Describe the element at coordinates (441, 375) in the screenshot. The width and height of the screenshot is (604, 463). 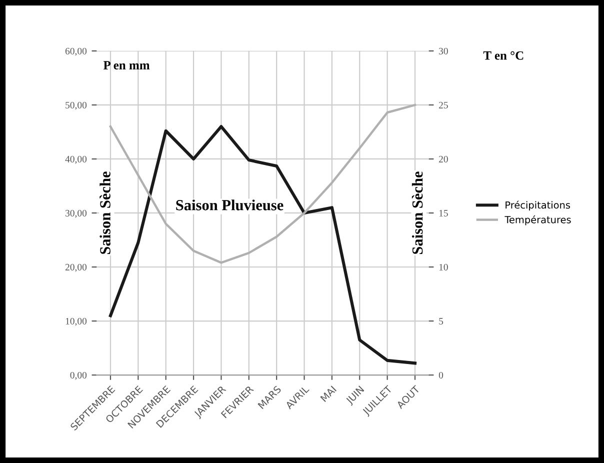
I see `y2-tick-label: 0` at that location.